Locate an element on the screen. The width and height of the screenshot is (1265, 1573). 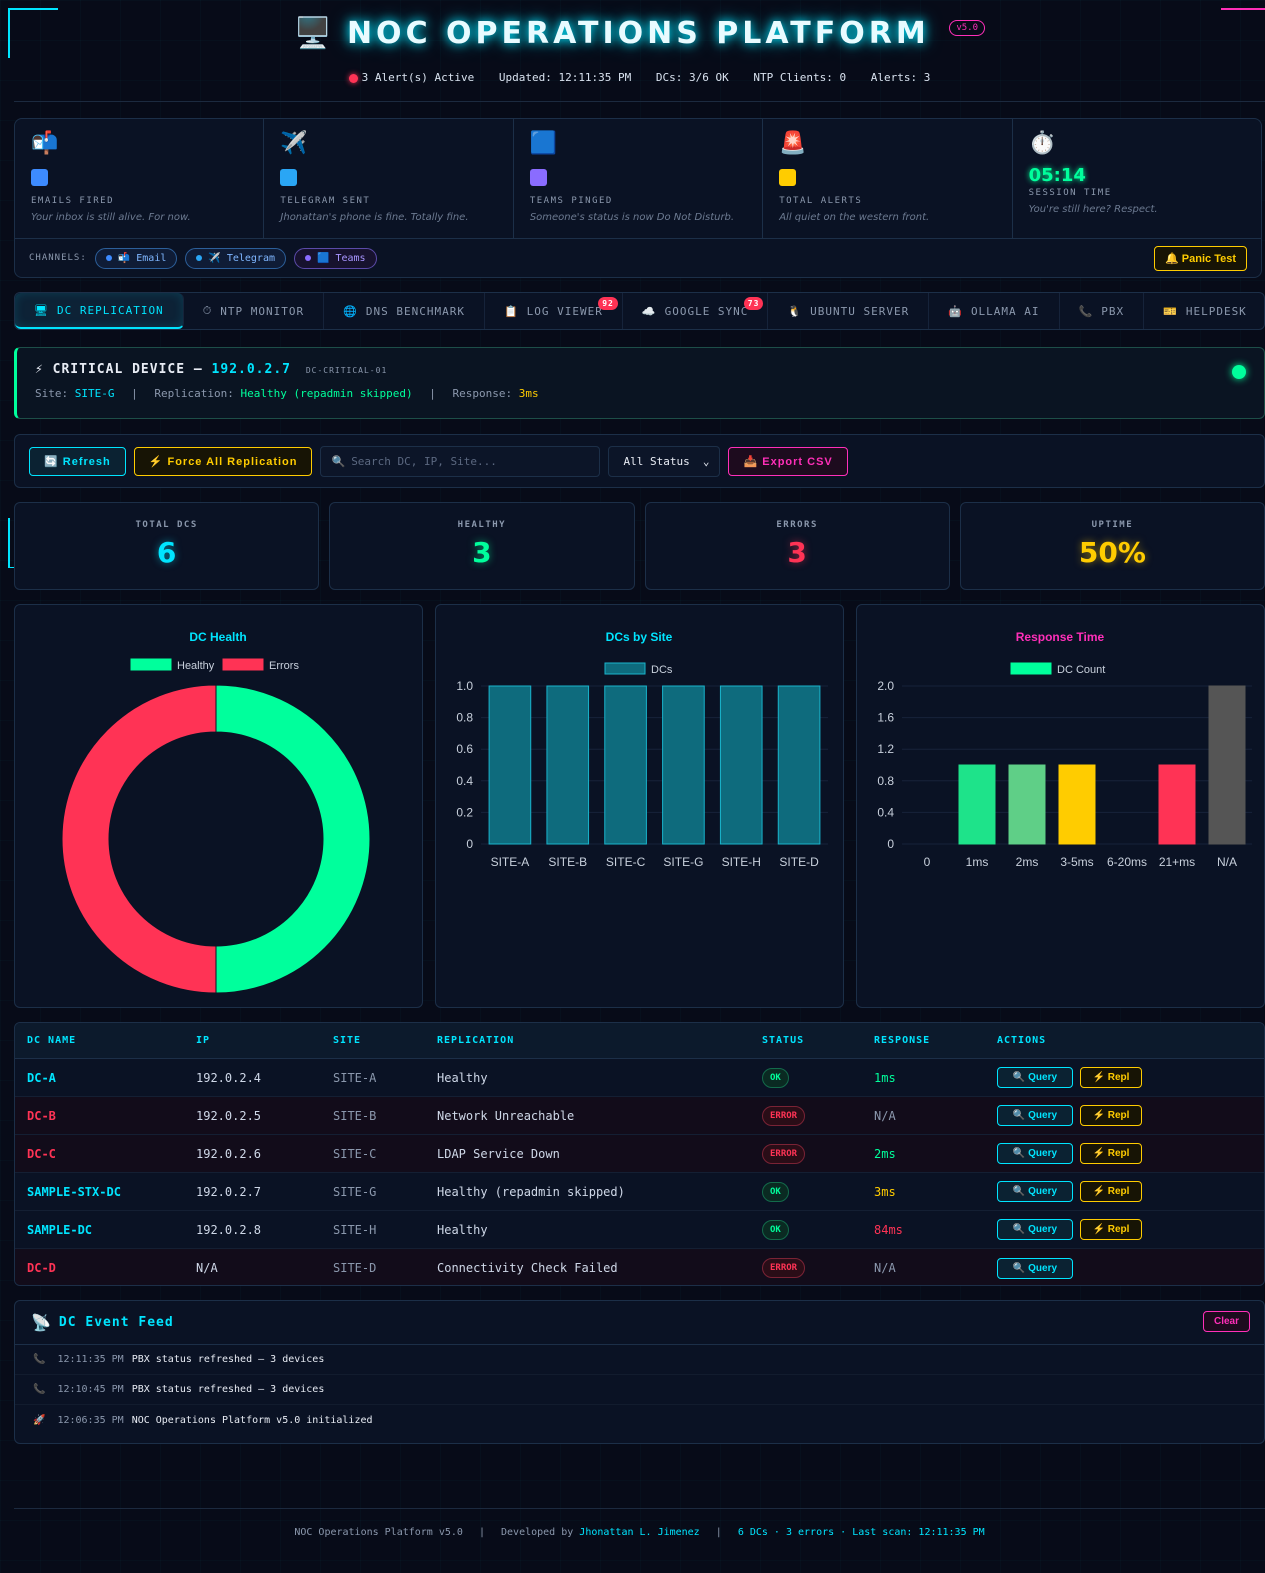
column-header: RESPONSE is located at coordinates (902, 1040).